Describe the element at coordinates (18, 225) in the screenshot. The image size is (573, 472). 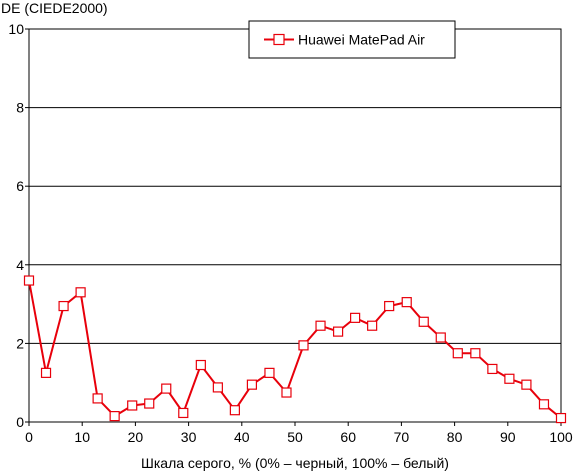
I see `y-axis-ticks: 0 2 4 6 8 10` at that location.